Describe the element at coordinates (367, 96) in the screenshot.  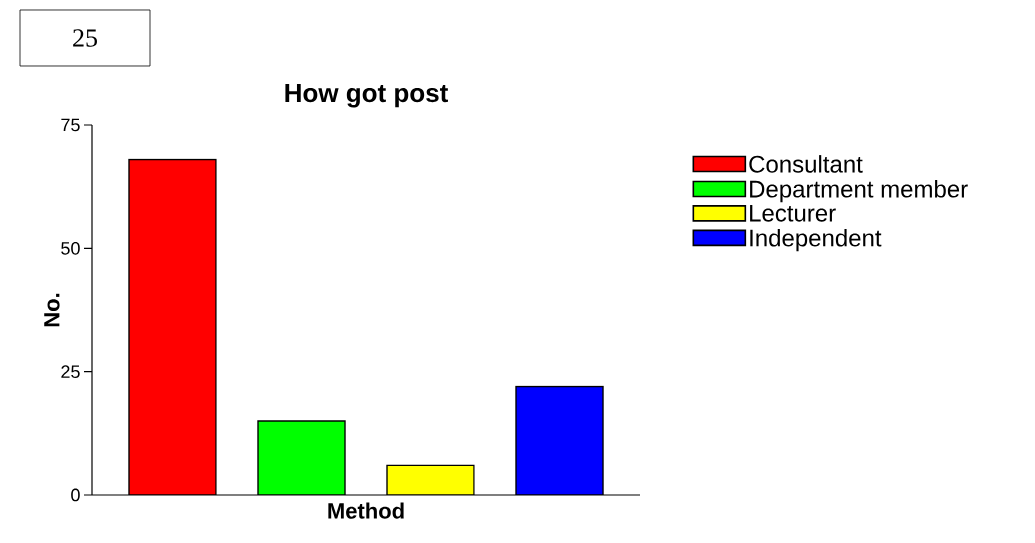
I see `chart-title: How got post` at that location.